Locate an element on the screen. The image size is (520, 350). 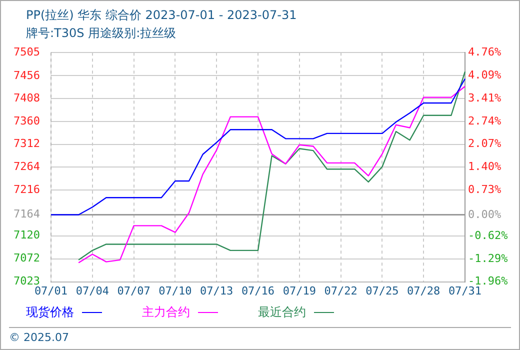
y2-tick-label: -1.29% is located at coordinates (488, 258).